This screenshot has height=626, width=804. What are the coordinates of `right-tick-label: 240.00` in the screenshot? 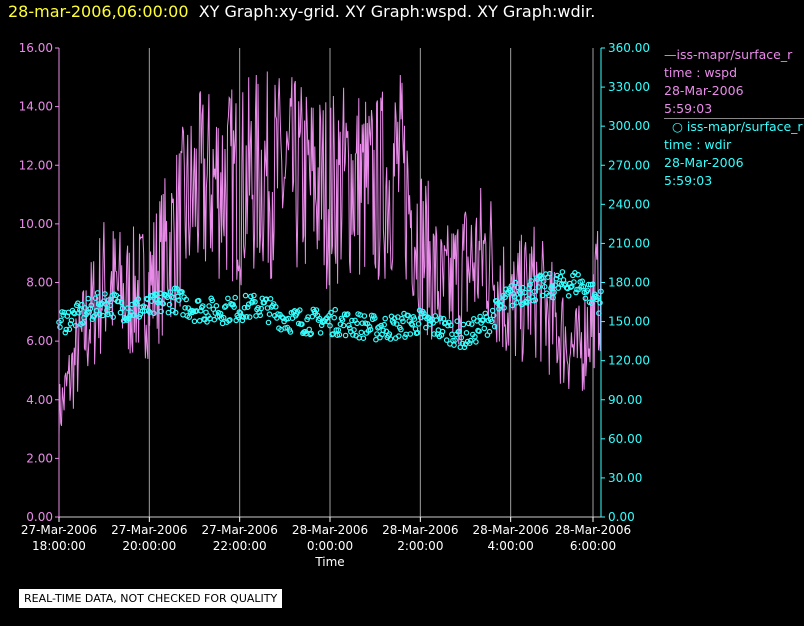 It's located at (629, 204).